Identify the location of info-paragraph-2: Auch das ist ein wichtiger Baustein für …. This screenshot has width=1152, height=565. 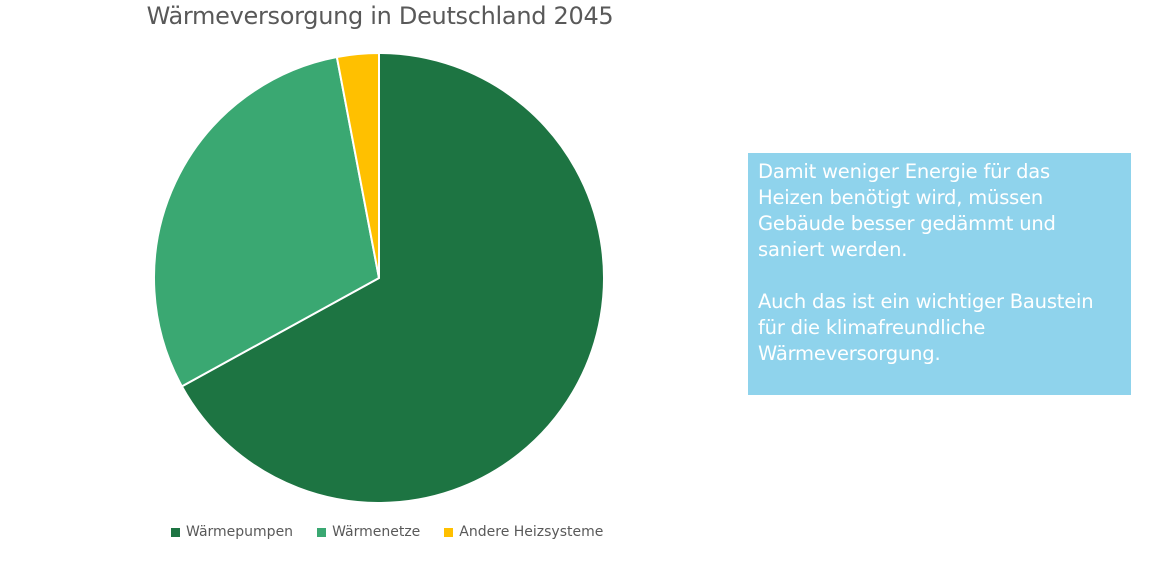
(926, 327).